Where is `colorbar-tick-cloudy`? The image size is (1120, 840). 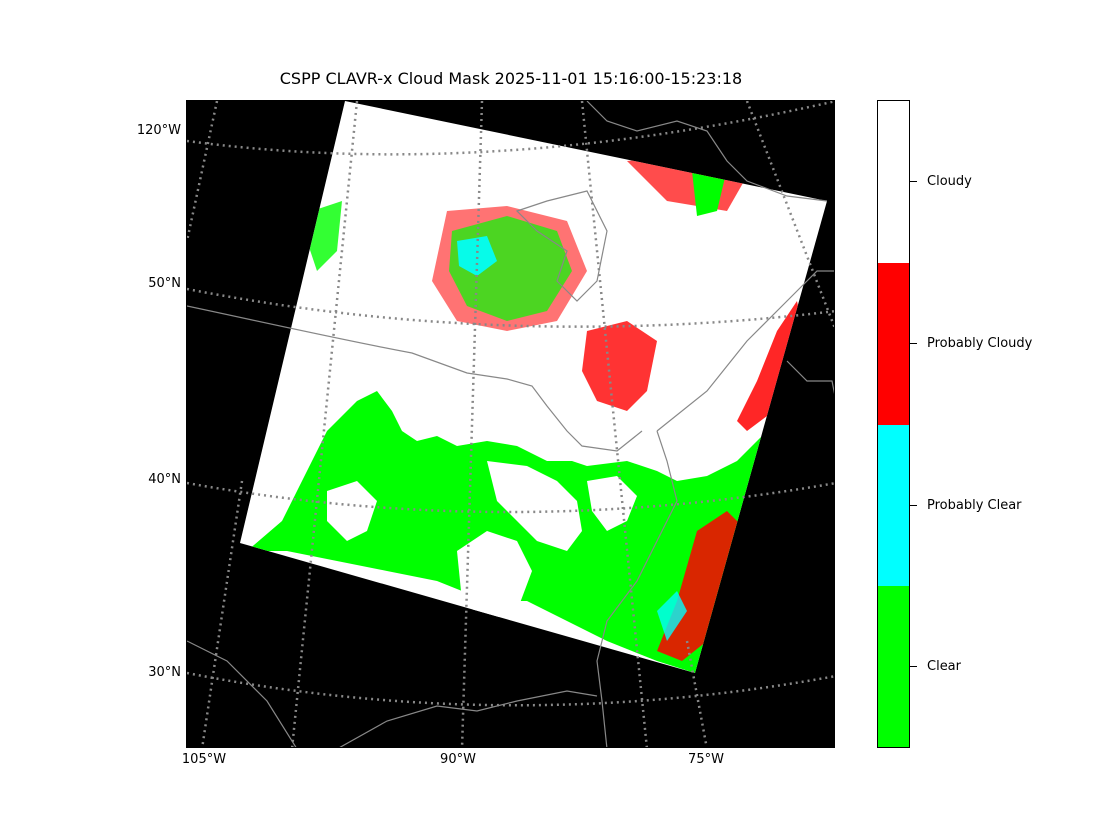 colorbar-tick-cloudy is located at coordinates (913, 181).